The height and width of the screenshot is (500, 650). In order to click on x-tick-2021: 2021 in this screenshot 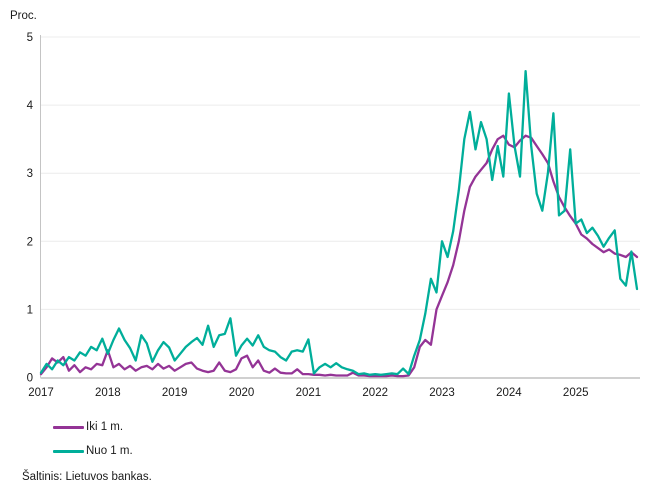, I will do `click(309, 393)`.